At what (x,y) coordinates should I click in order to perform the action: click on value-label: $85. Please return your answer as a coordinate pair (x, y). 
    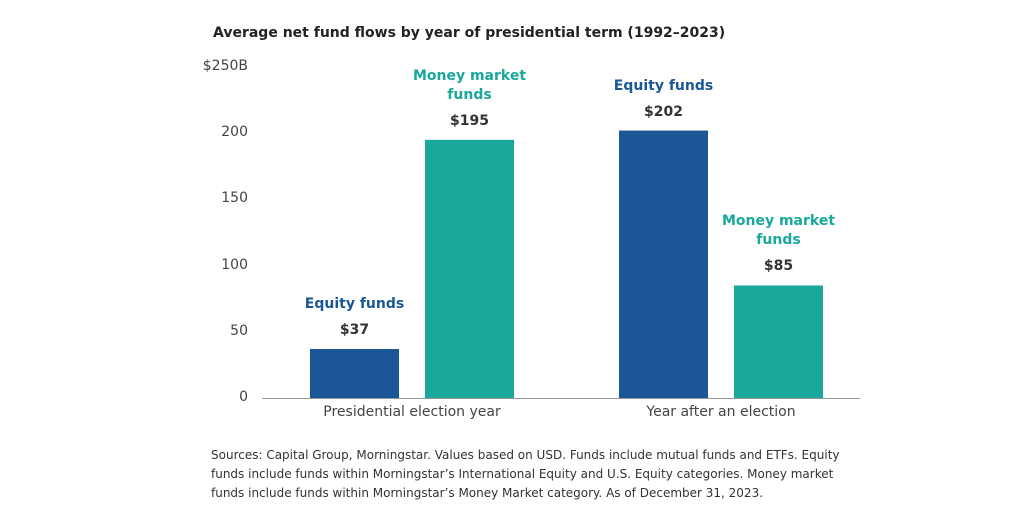
    Looking at the image, I should click on (778, 266).